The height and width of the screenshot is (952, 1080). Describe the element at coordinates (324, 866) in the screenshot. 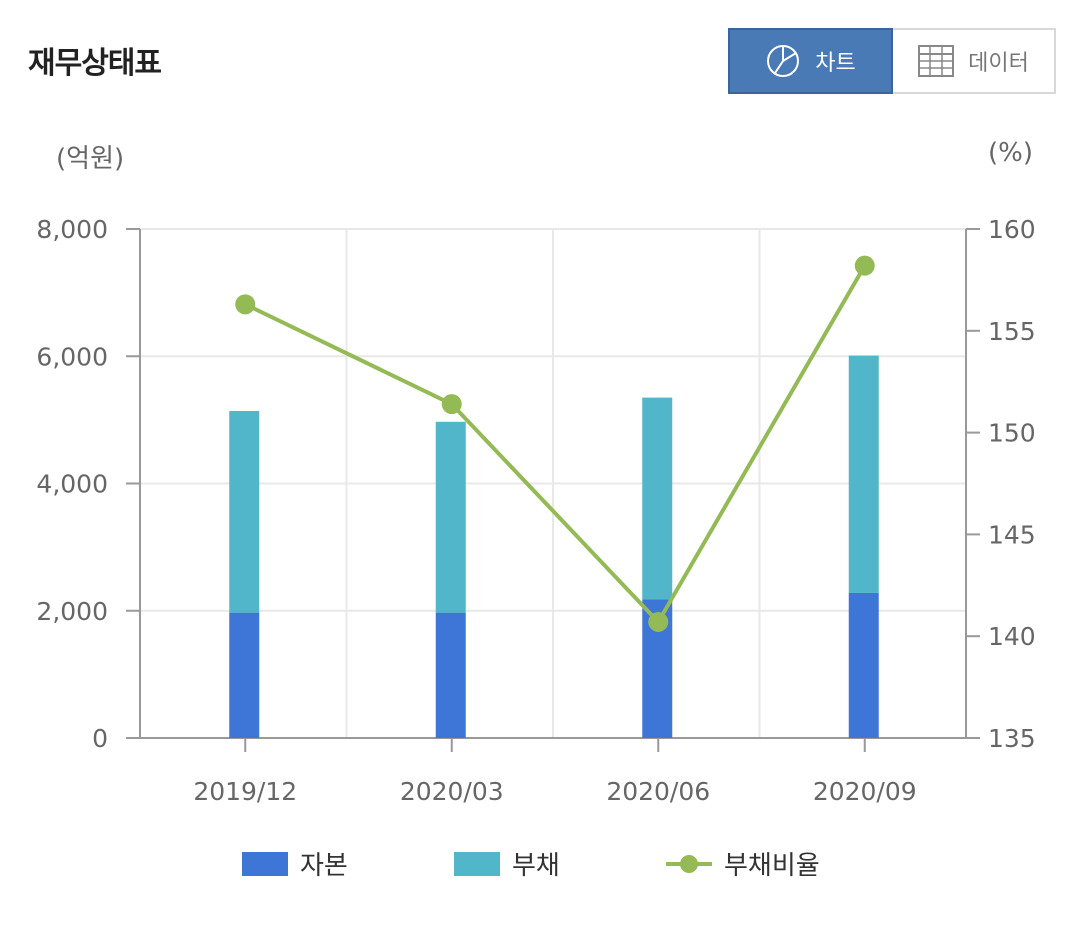

I see `legend-label-equity: 자본` at that location.